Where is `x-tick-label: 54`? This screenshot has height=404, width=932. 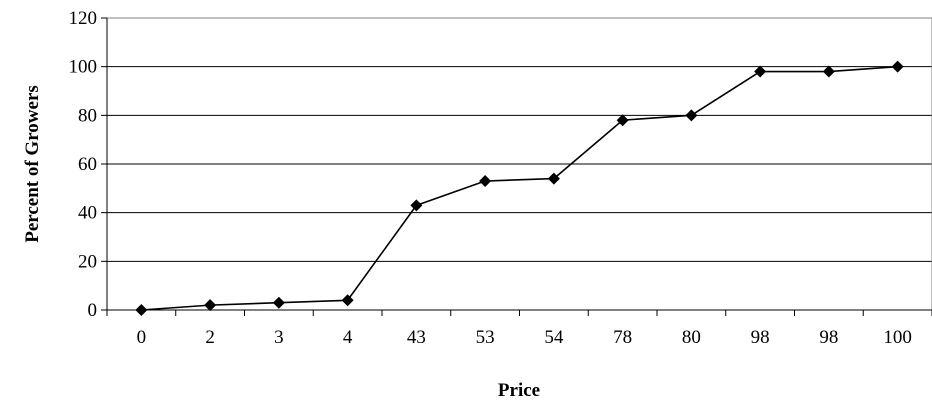
x-tick-label: 54 is located at coordinates (554, 337).